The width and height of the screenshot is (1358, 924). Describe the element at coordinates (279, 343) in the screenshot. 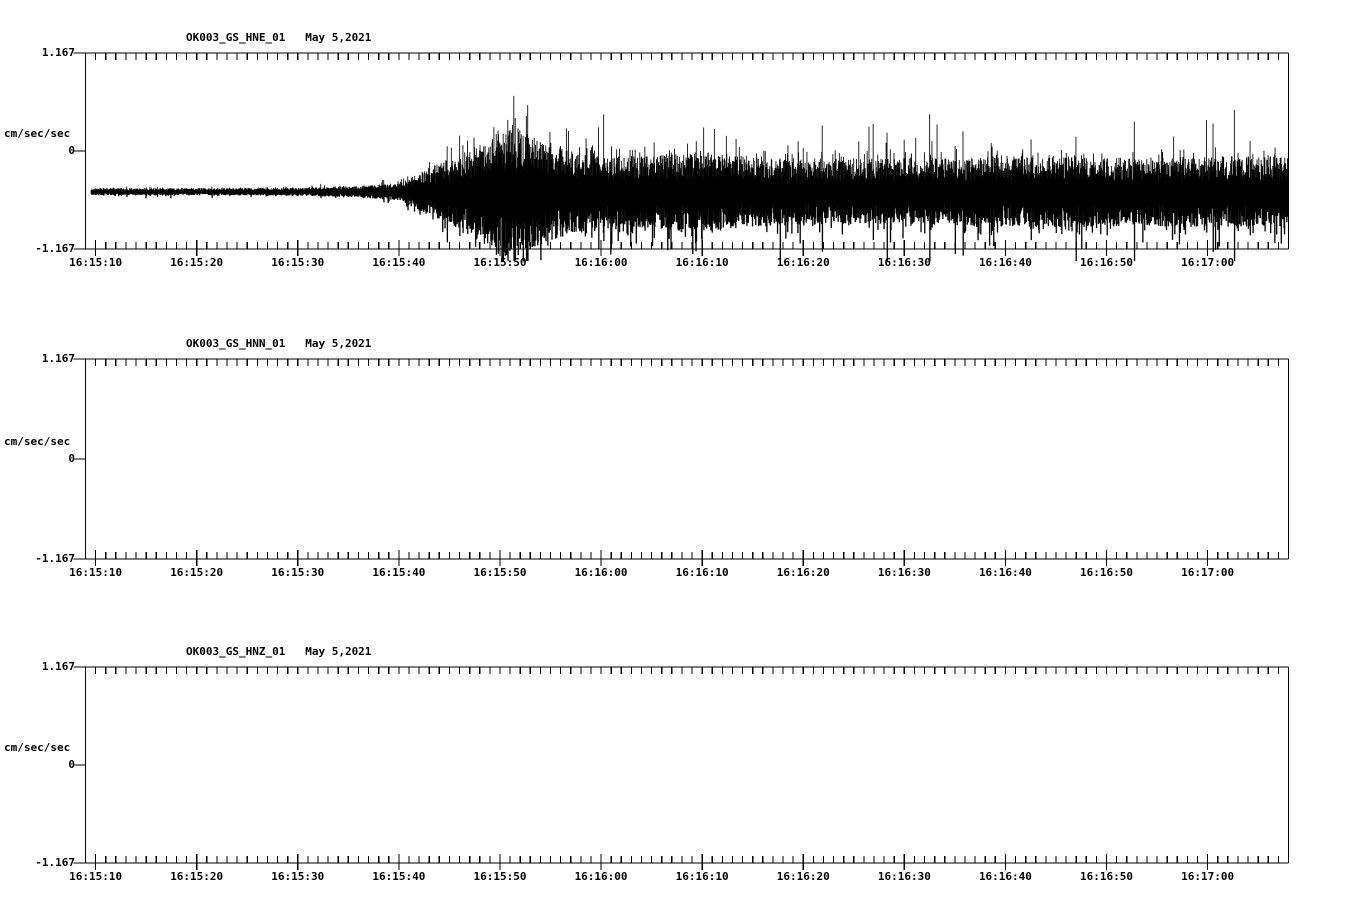

I see `panel-title: OK003_GS_HNN_01 May 5,2021` at that location.